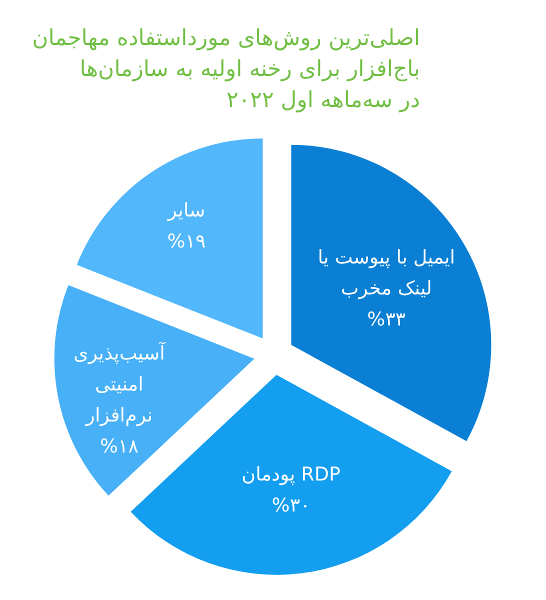  Describe the element at coordinates (226, 69) in the screenshot. I see `chart-title: اصلی‌ترین روش‌های مورداستفاده مهاجمان باج‌افزار برای رخنه اولیه به سازمان‌ها در سه‌ماهه اول ۲۰۲۲` at that location.